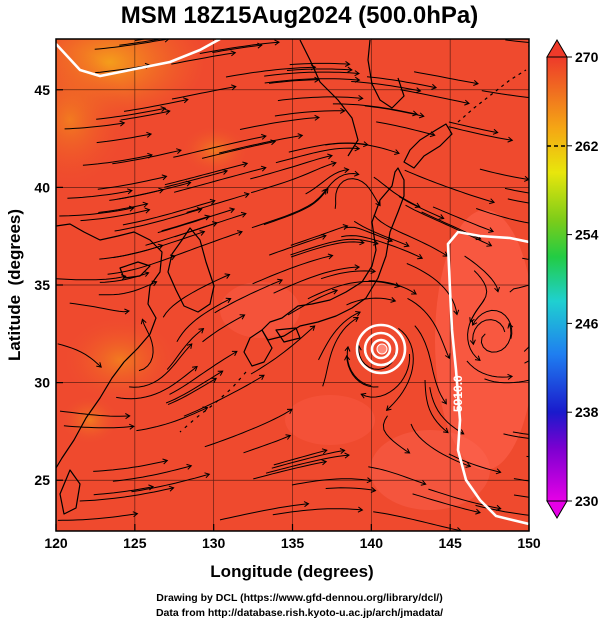  Describe the element at coordinates (14, 285) in the screenshot. I see `y-axis-label: Latitude (degrees)` at that location.